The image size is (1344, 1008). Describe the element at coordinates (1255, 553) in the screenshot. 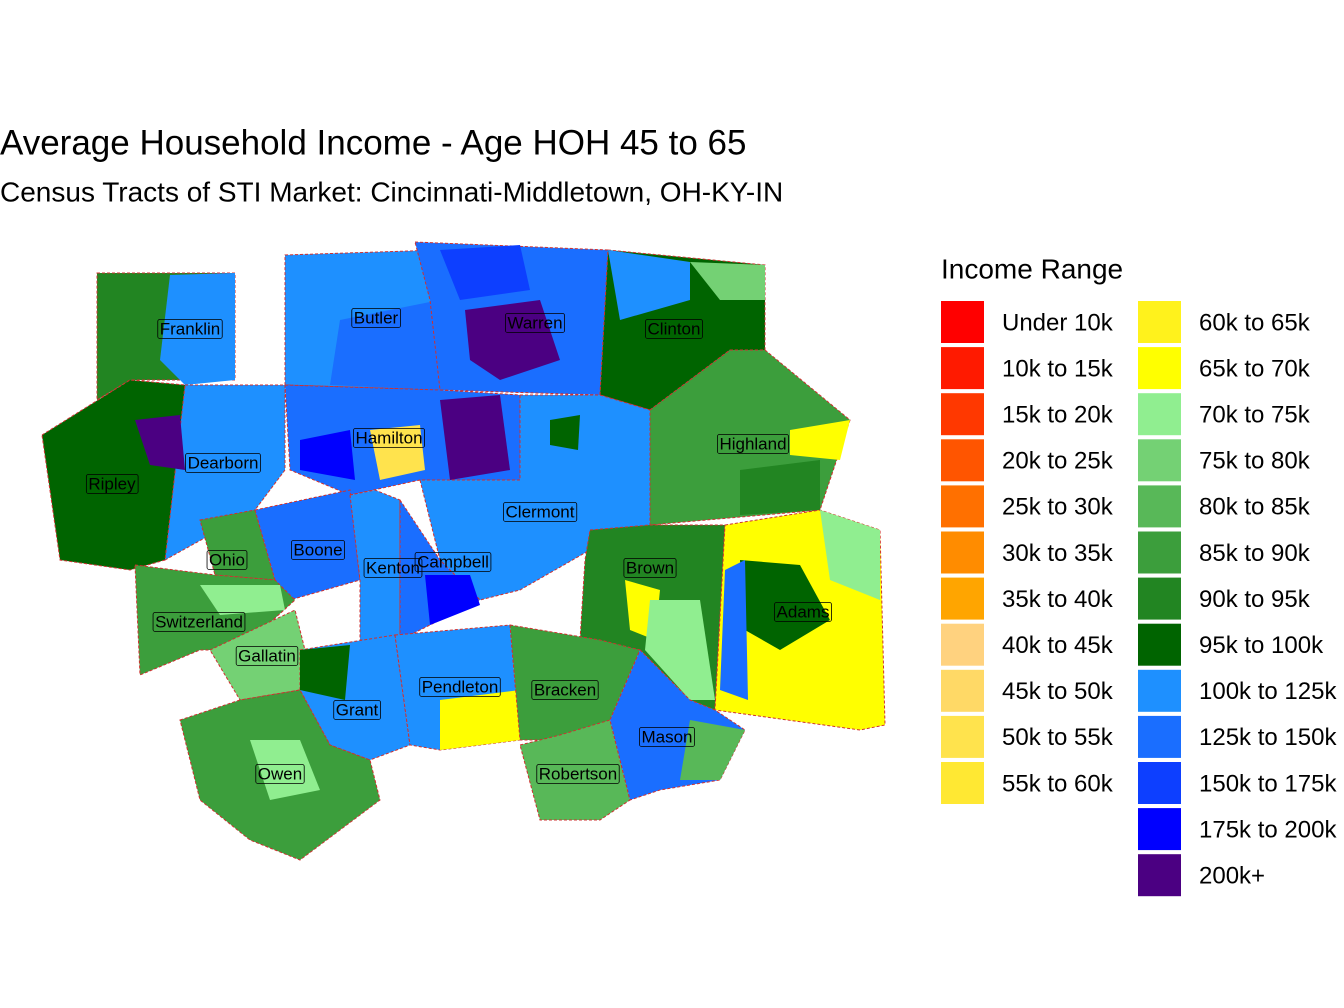

I see `legend-label: 85k to 90k` at that location.